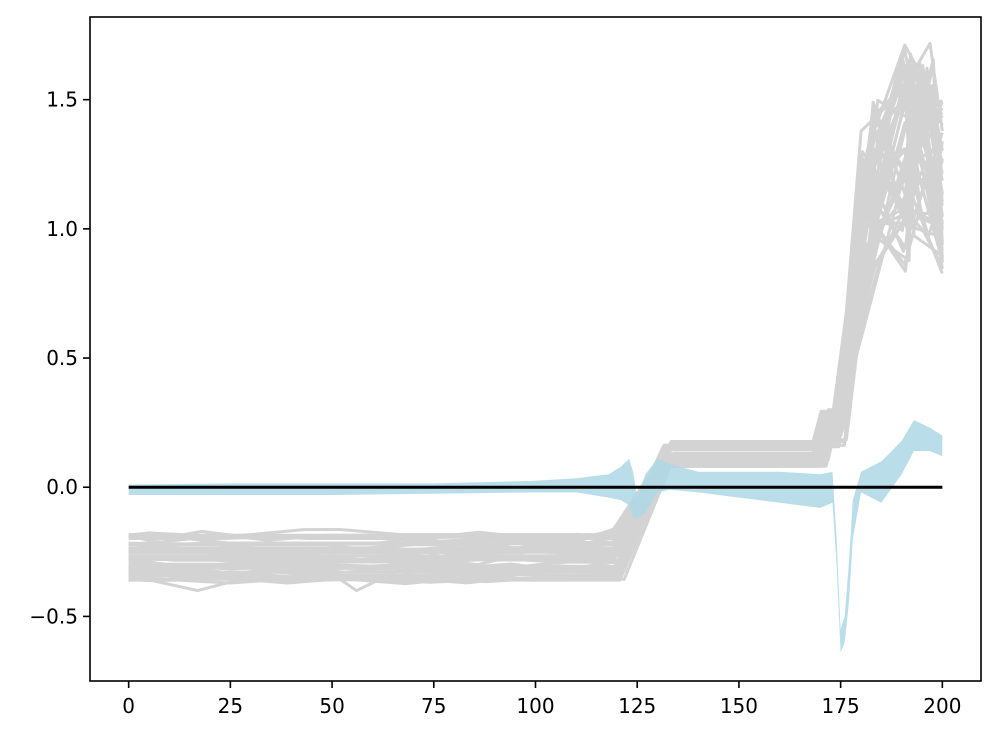  Describe the element at coordinates (841, 706) in the screenshot. I see `x-tick-label: 175` at that location.